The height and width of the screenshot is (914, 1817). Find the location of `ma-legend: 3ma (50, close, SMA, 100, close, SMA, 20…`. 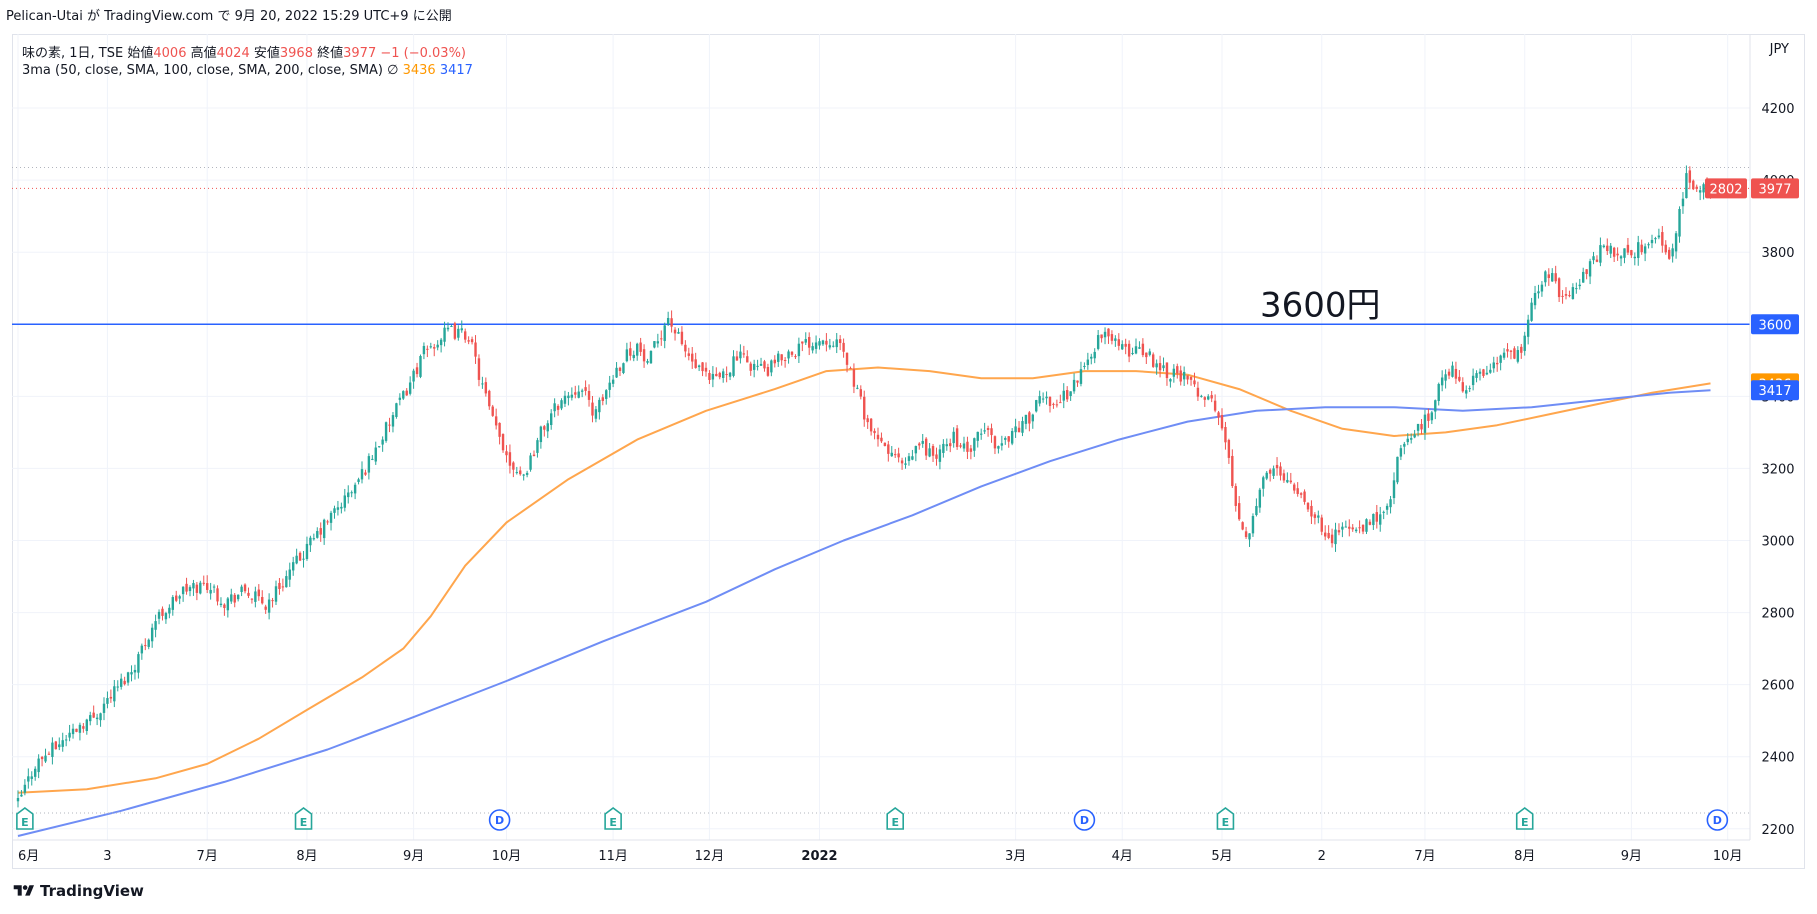

ma-legend: 3ma (50, close, SMA, 100, close, SMA, 20… is located at coordinates (247, 70).